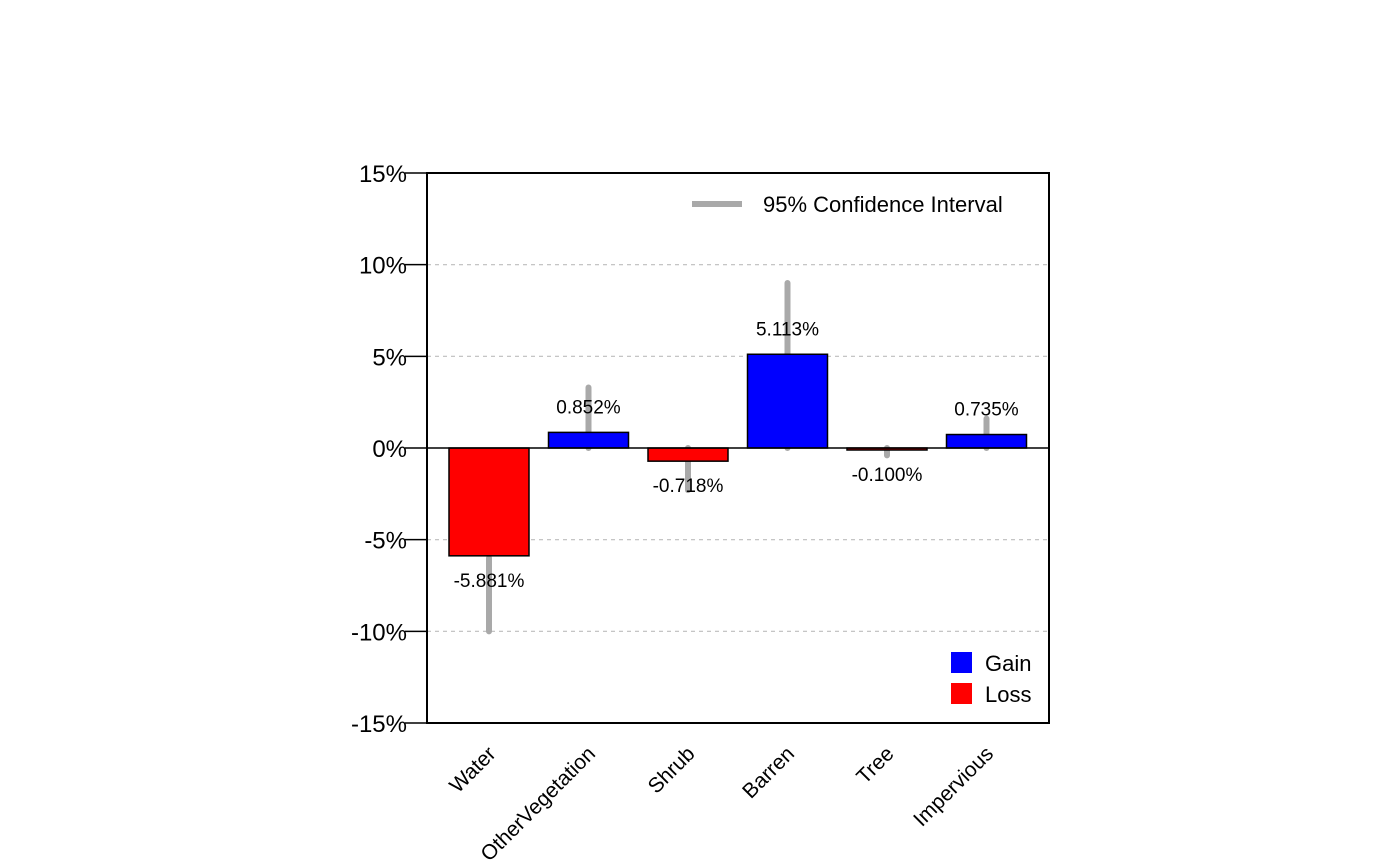  Describe the element at coordinates (383, 174) in the screenshot. I see `y-tick-label: 15%` at that location.